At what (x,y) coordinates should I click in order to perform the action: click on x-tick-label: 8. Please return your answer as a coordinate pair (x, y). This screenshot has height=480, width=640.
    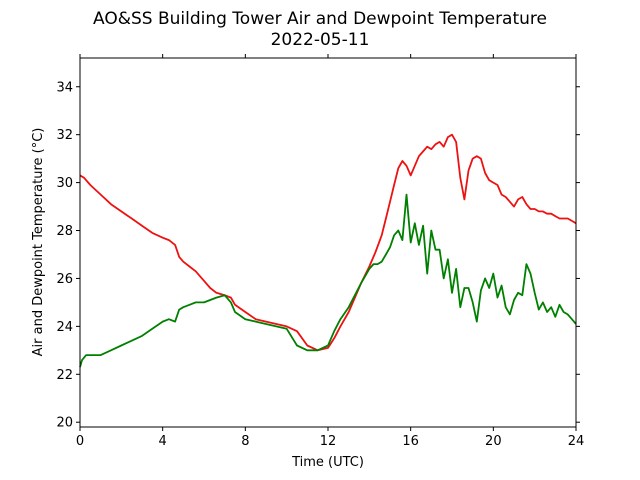
    Looking at the image, I should click on (245, 441).